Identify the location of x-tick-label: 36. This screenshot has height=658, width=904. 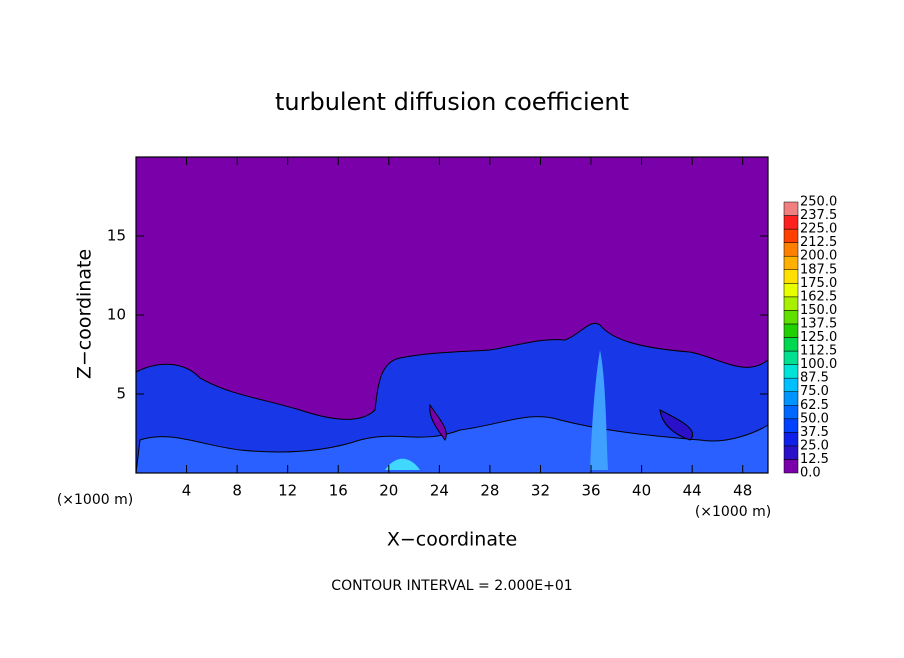
(590, 491).